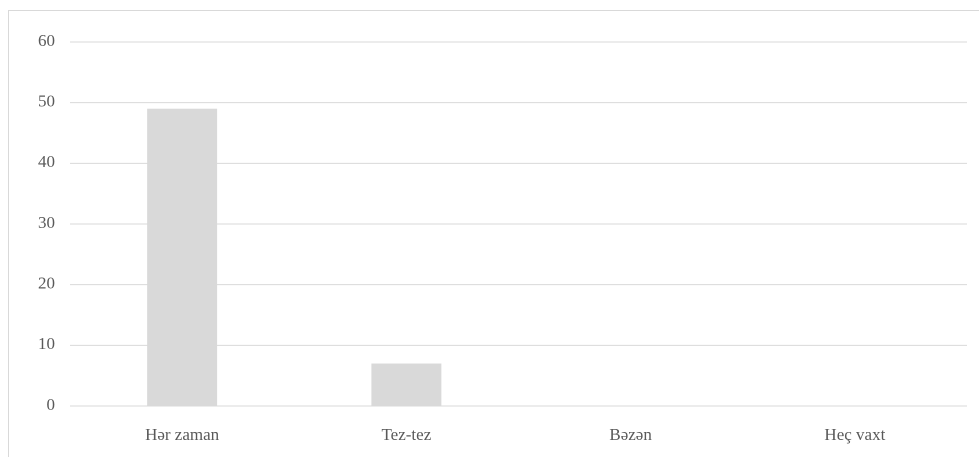 This screenshot has height=457, width=979. I want to click on y-tick-label: 30, so click(46, 222).